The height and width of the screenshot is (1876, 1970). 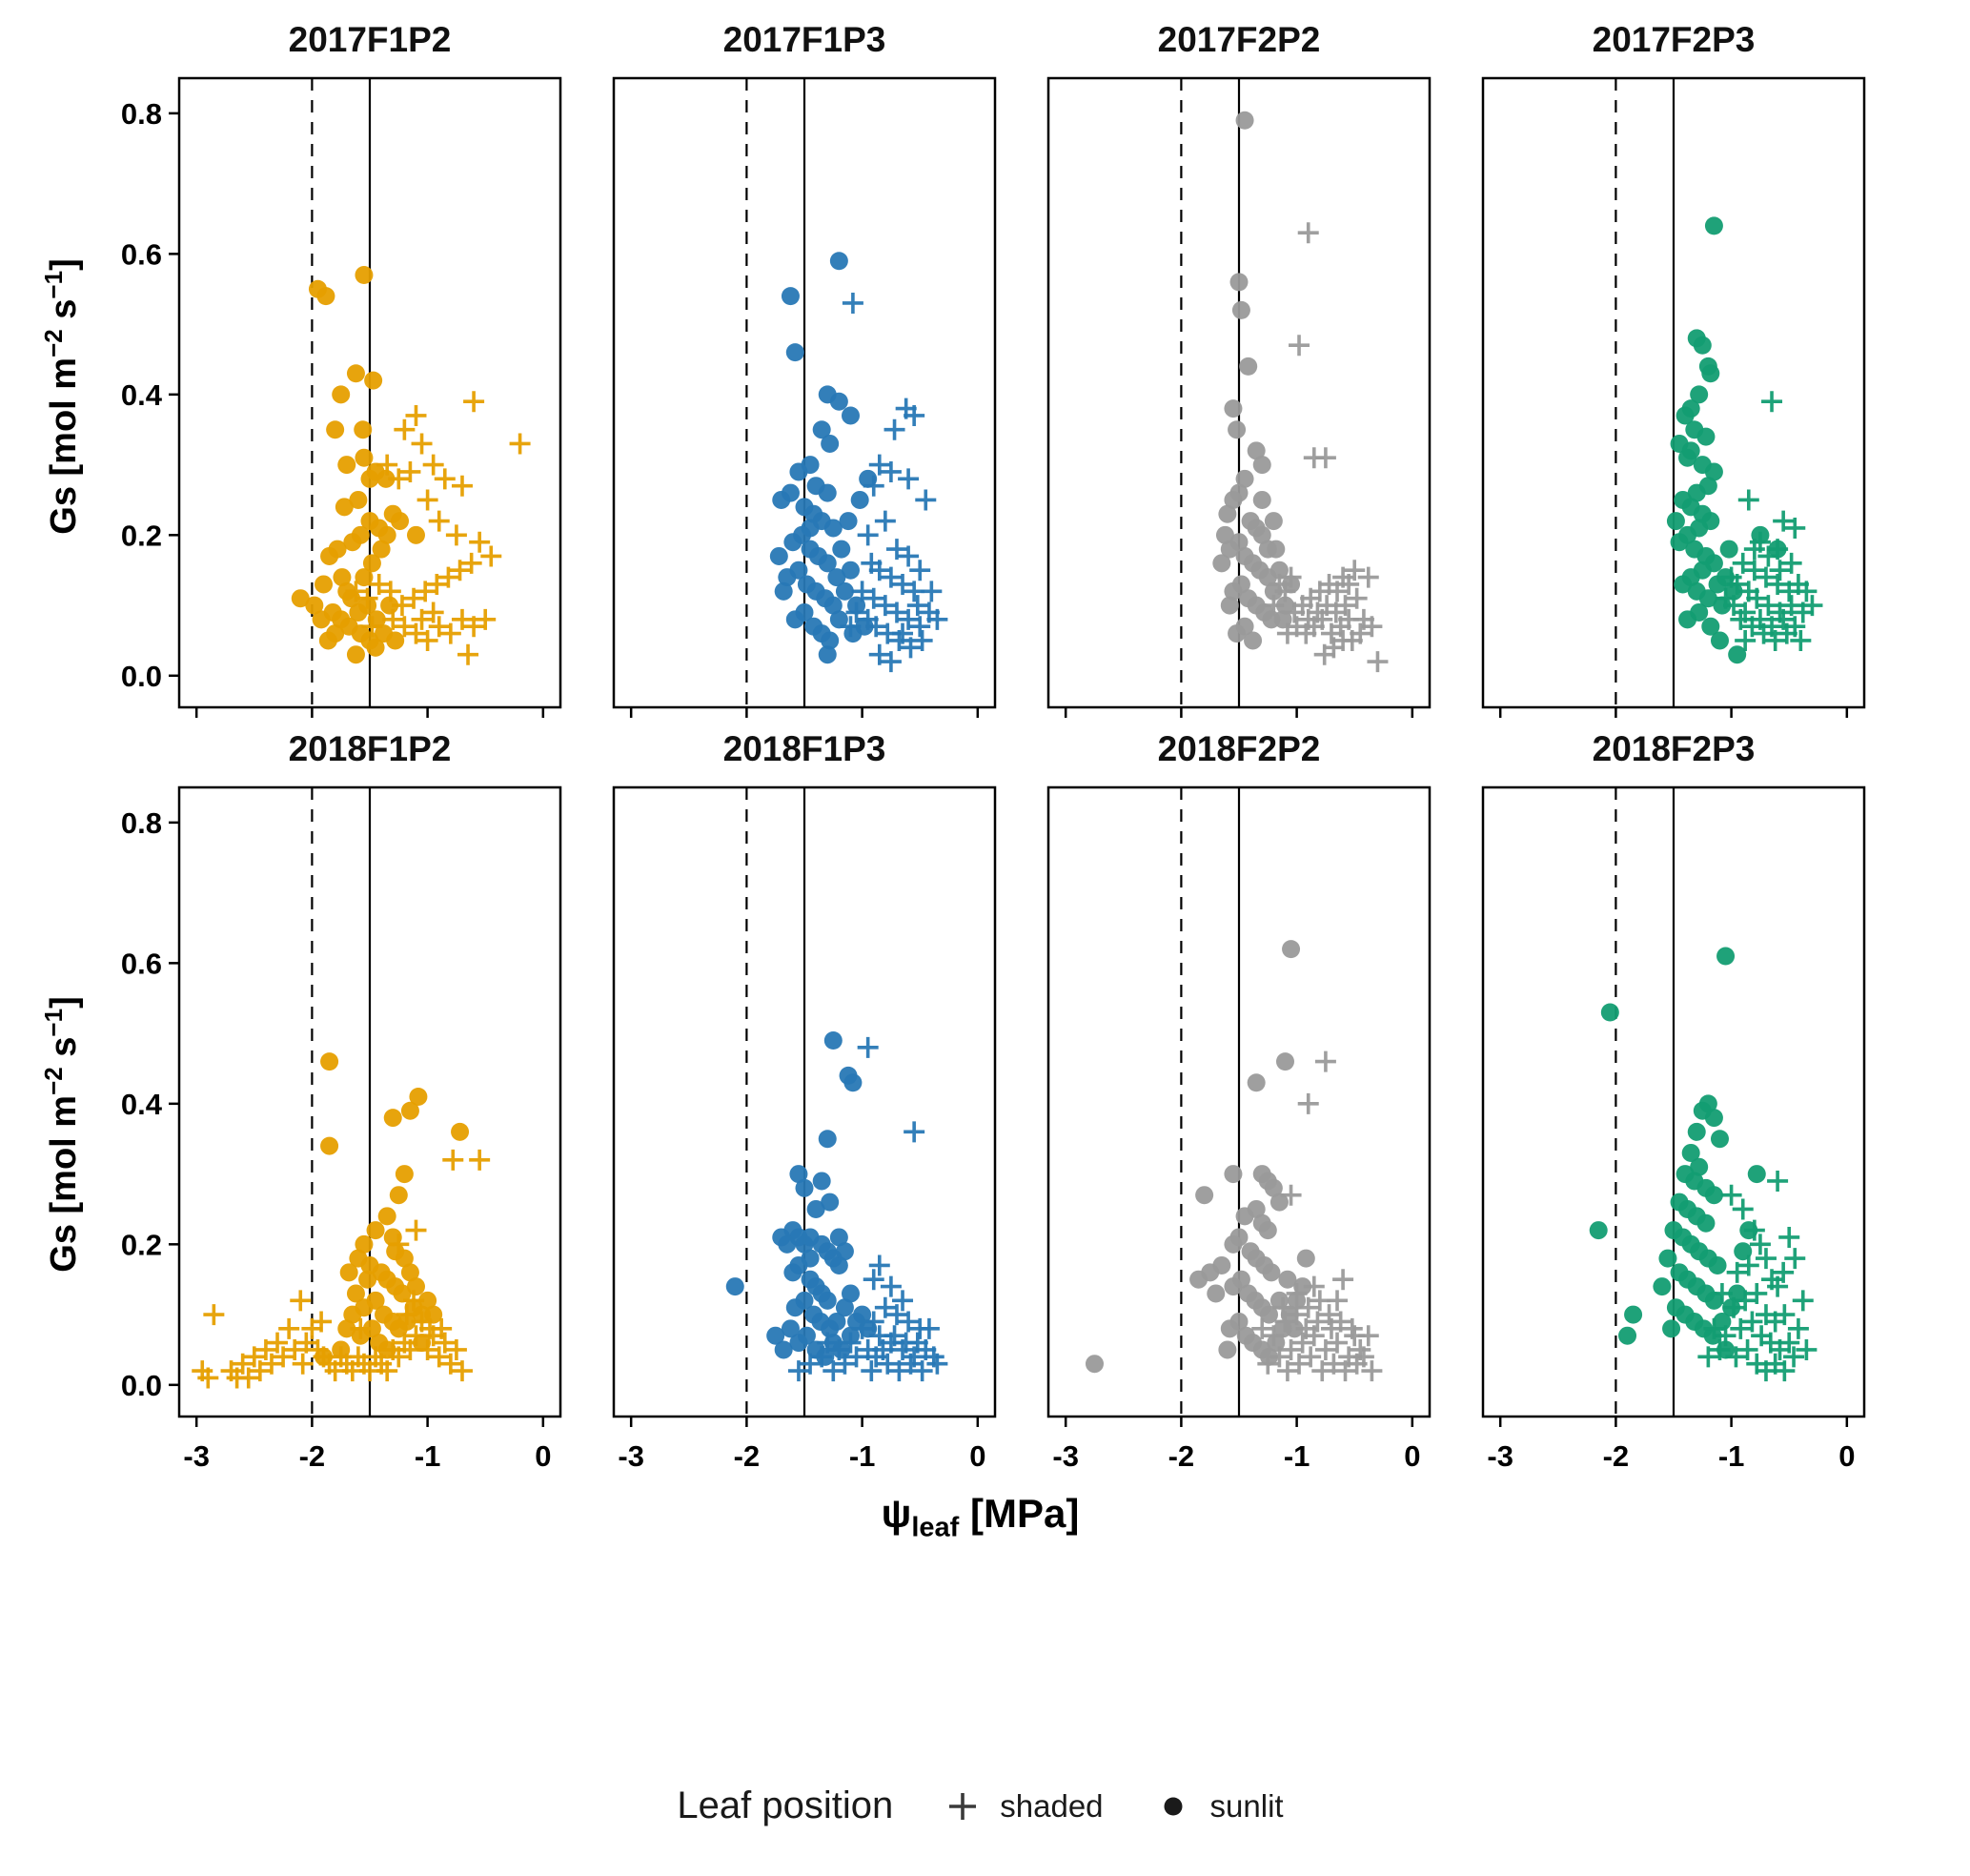 I want to click on panel-2017F2P3: 2017F2P3, so click(x=1674, y=368).